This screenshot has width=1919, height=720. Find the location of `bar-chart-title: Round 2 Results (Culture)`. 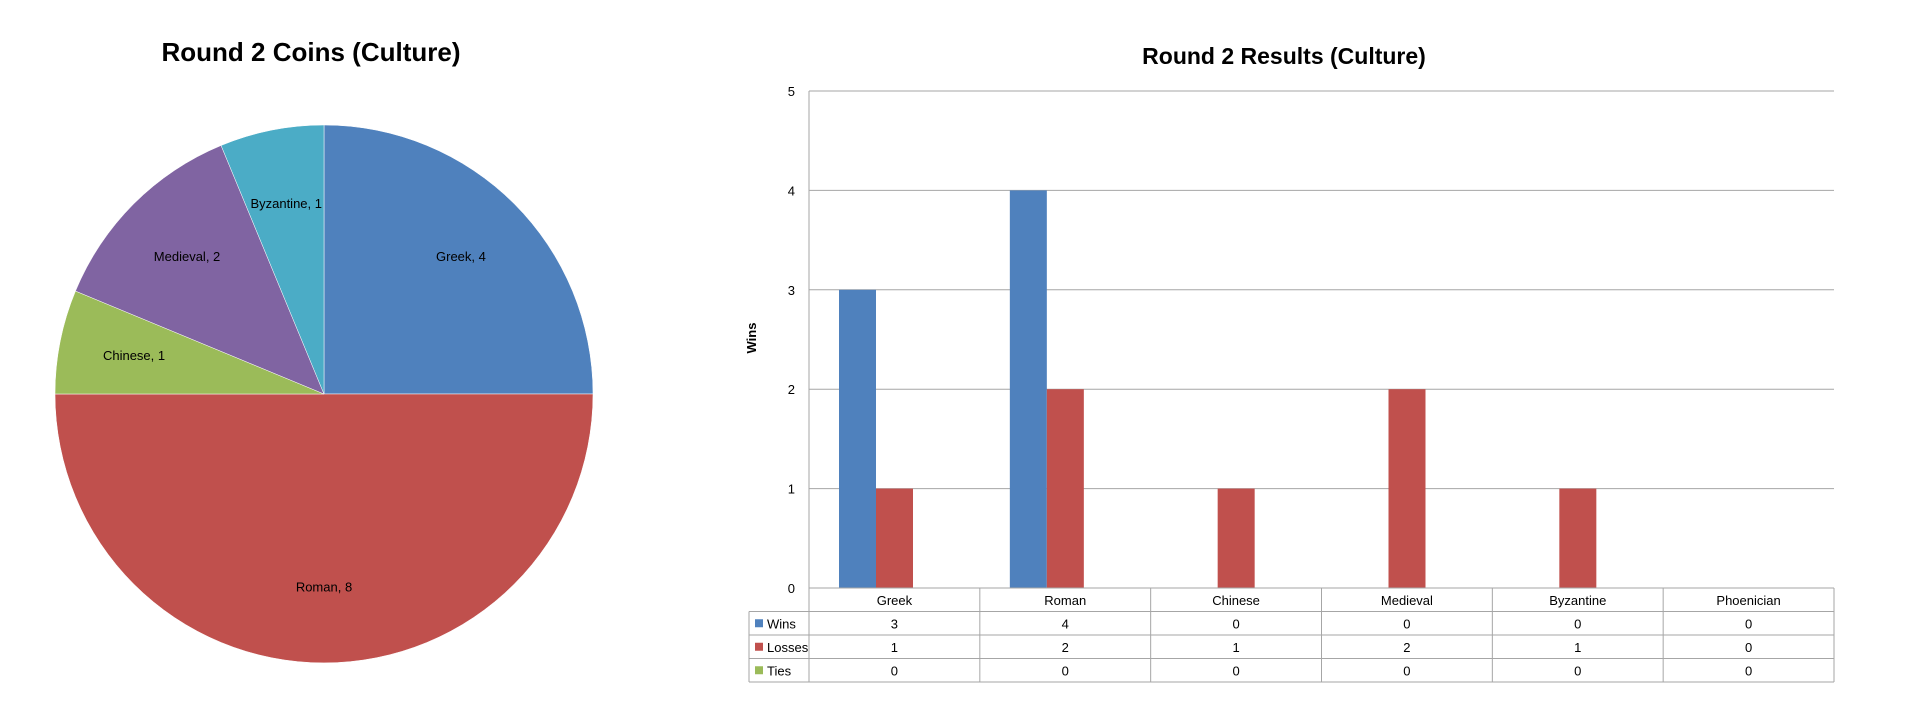

bar-chart-title: Round 2 Results (Culture) is located at coordinates (1284, 56).